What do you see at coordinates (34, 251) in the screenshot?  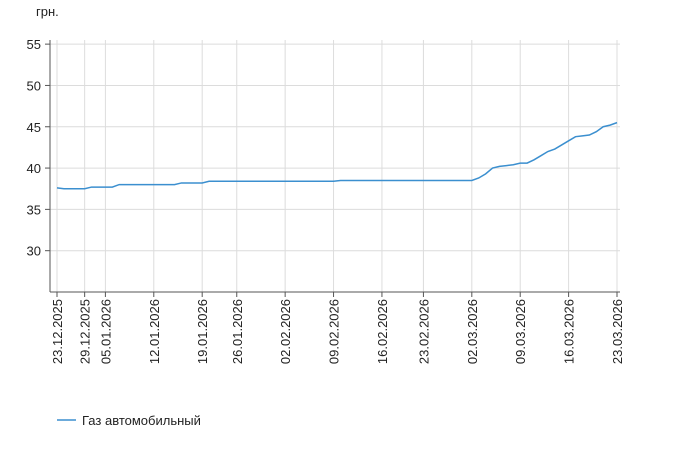 I see `y-tick-label: 30` at bounding box center [34, 251].